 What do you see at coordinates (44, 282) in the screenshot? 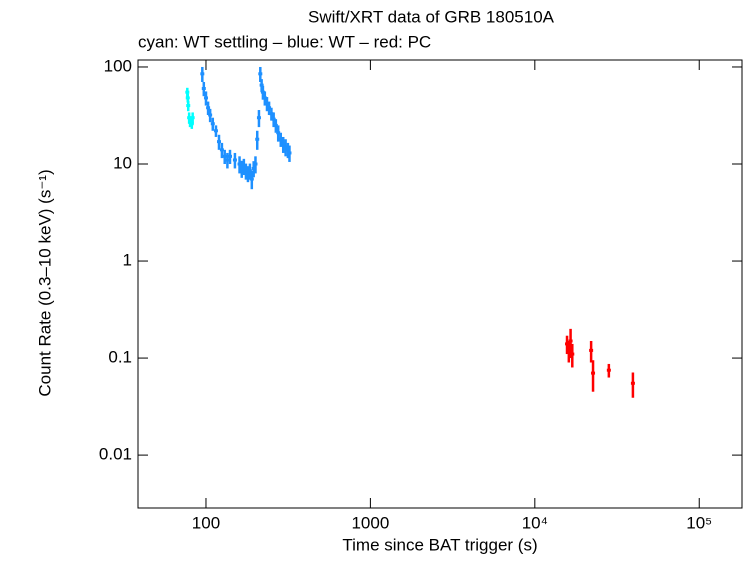
I see `y-axis-label: Count Rate (0.3–10 keV) (s⁻¹)` at bounding box center [44, 282].